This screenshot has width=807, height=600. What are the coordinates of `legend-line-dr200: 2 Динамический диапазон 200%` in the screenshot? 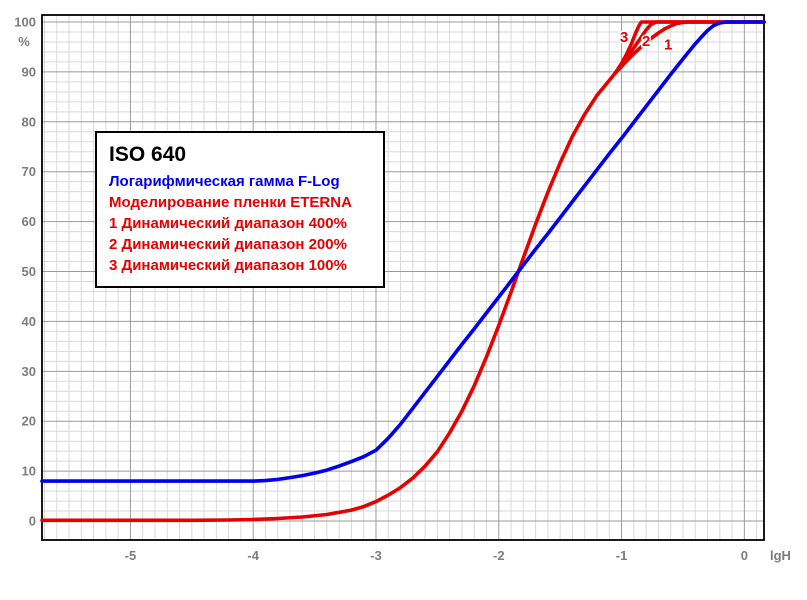 It's located at (228, 245).